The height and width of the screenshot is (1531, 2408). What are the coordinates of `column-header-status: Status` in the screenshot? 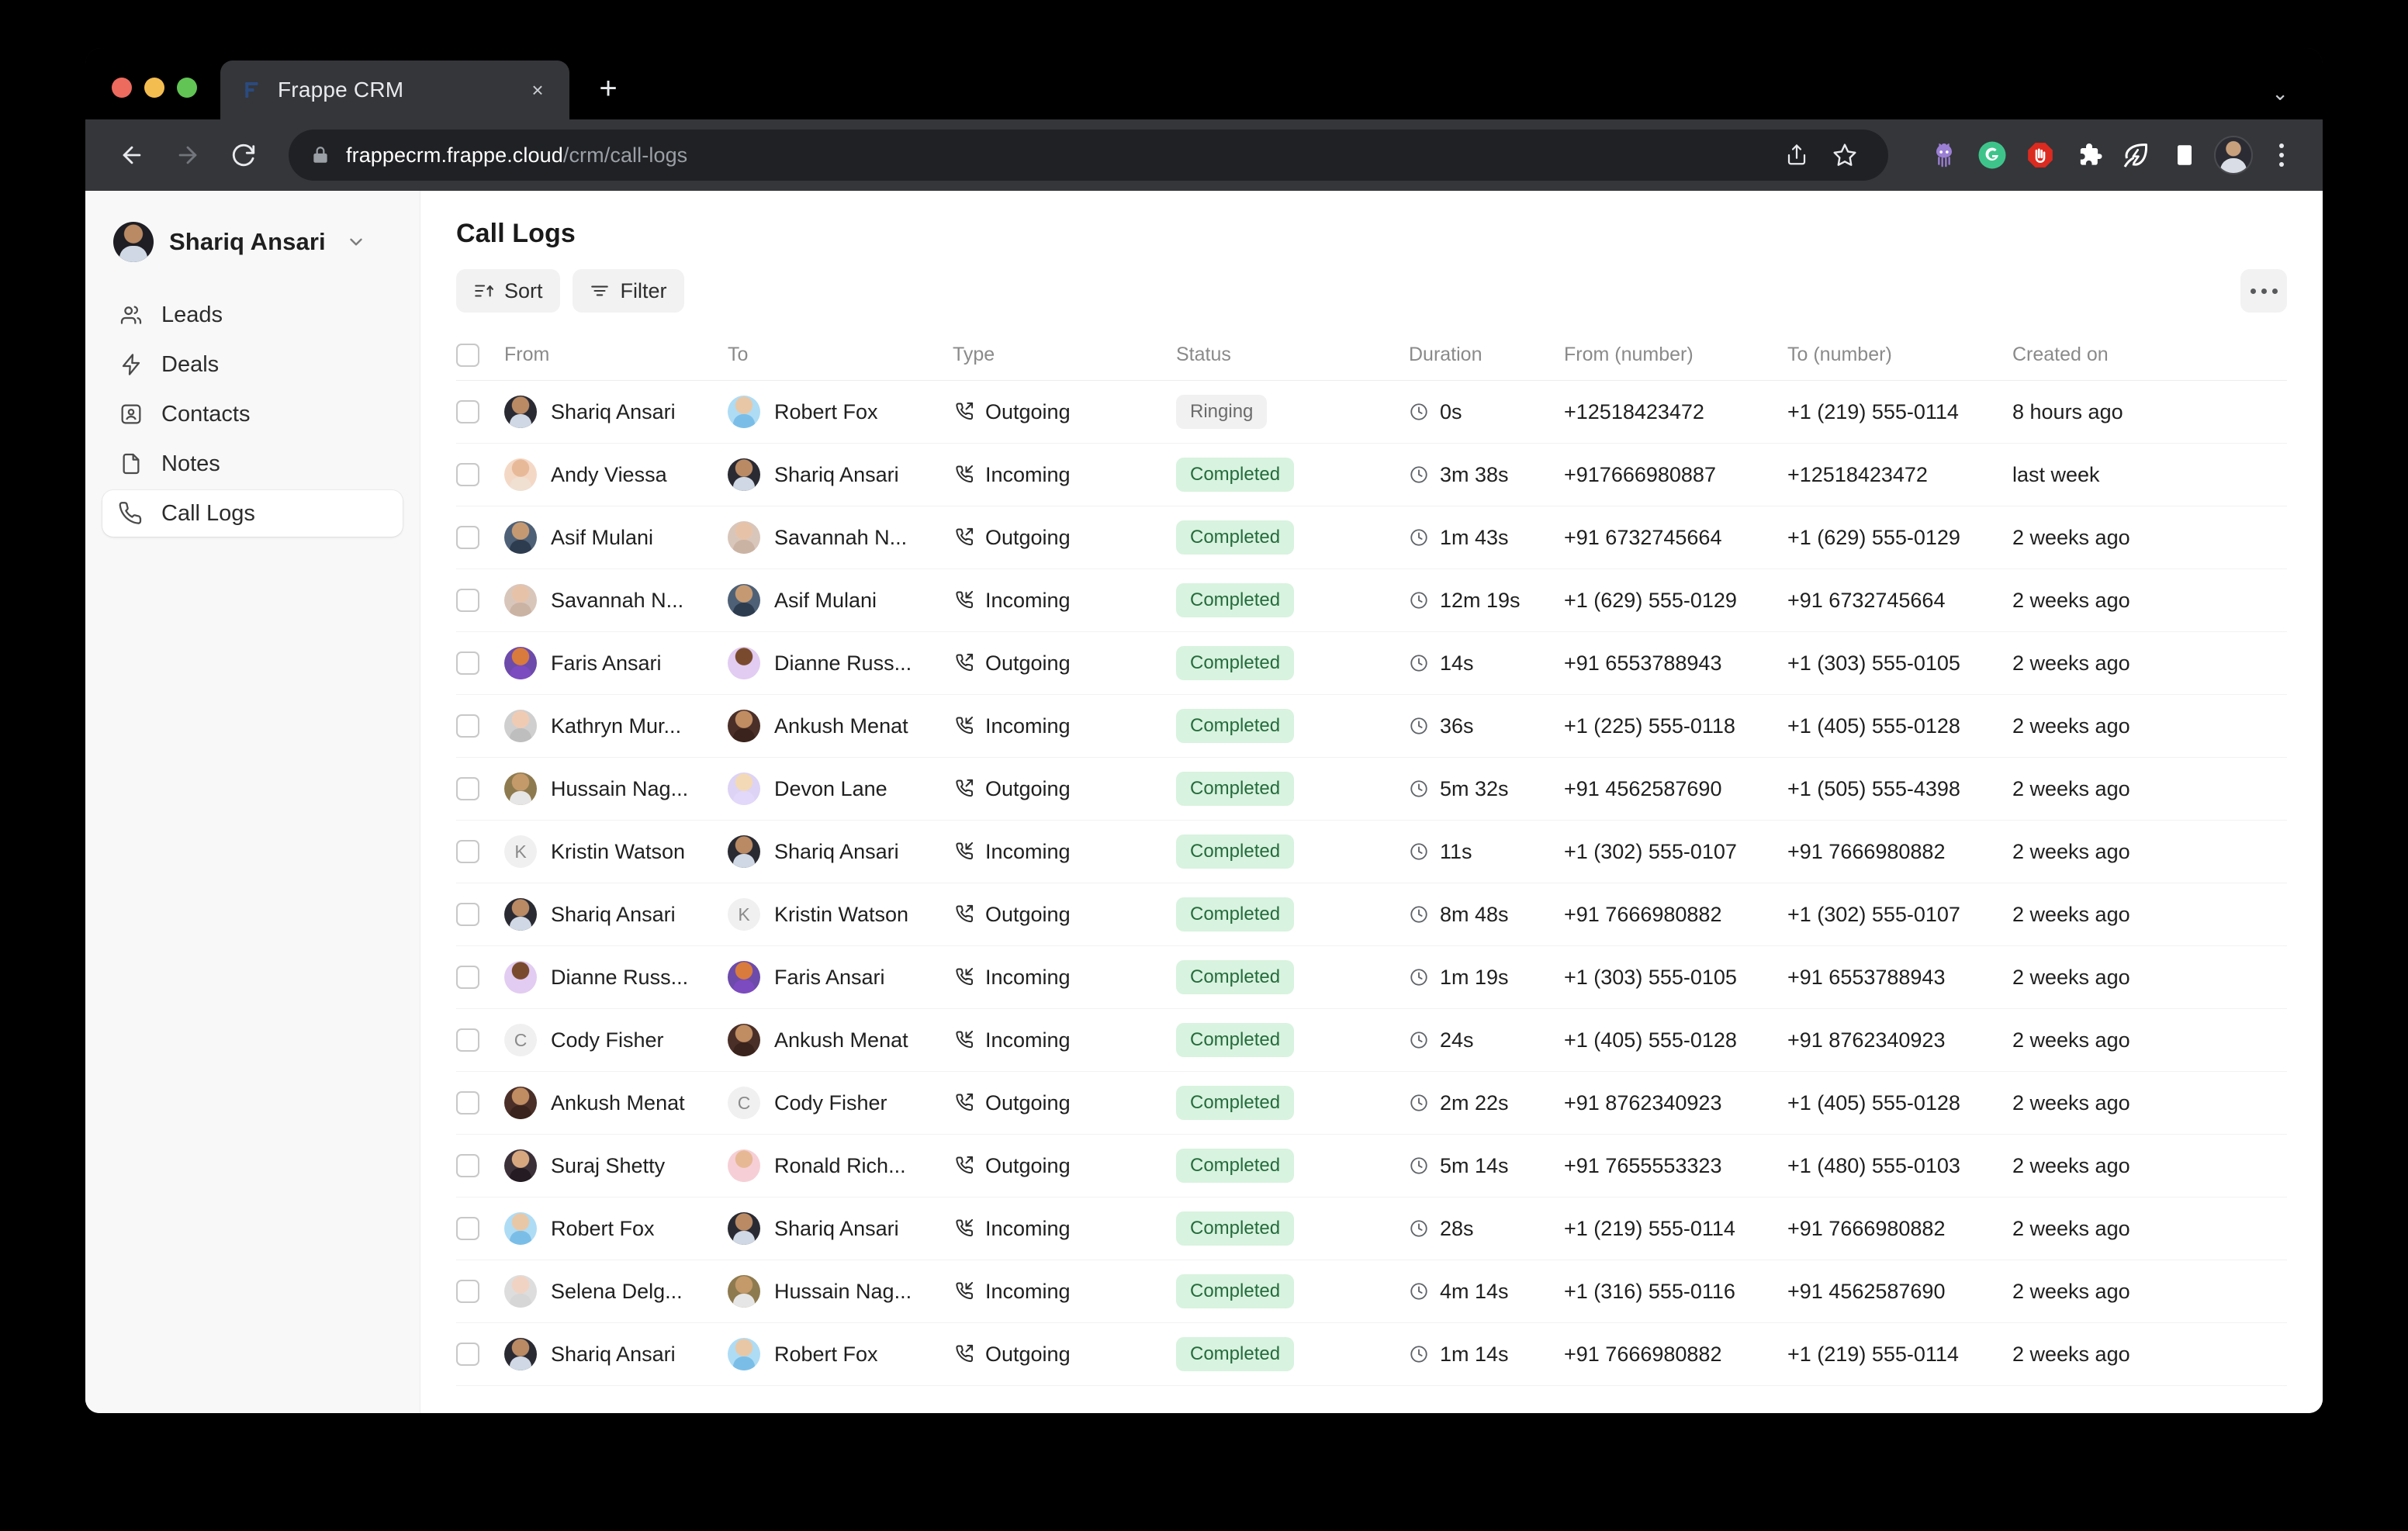 It's located at (1203, 354).